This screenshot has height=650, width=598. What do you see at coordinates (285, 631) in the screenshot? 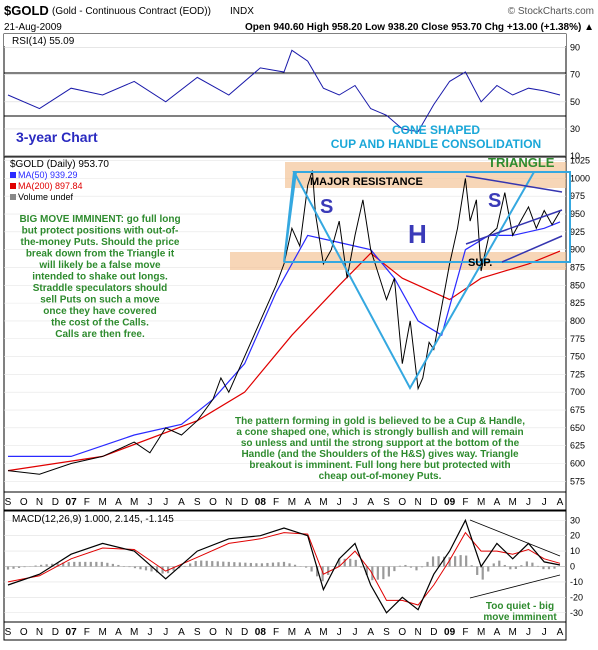
I see `bottom-axis-frame` at bounding box center [285, 631].